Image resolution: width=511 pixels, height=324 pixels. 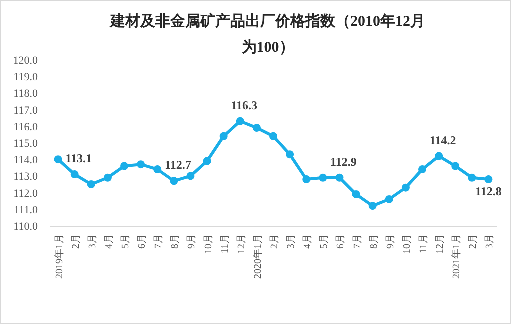 What do you see at coordinates (26, 94) in the screenshot?
I see `y-tick-label: 118.0` at bounding box center [26, 94].